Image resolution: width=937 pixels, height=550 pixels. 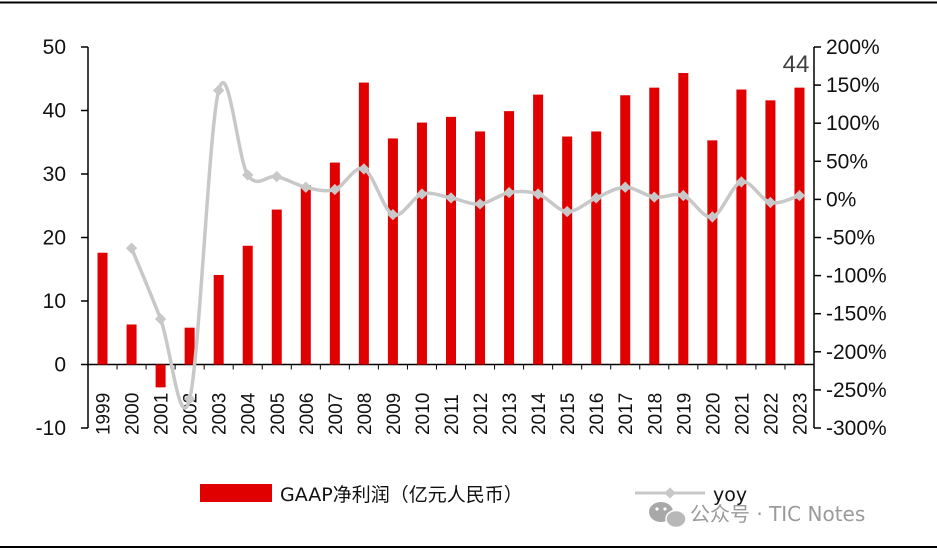 What do you see at coordinates (452, 414) in the screenshot?
I see `x-tick-label: 2011` at bounding box center [452, 414].